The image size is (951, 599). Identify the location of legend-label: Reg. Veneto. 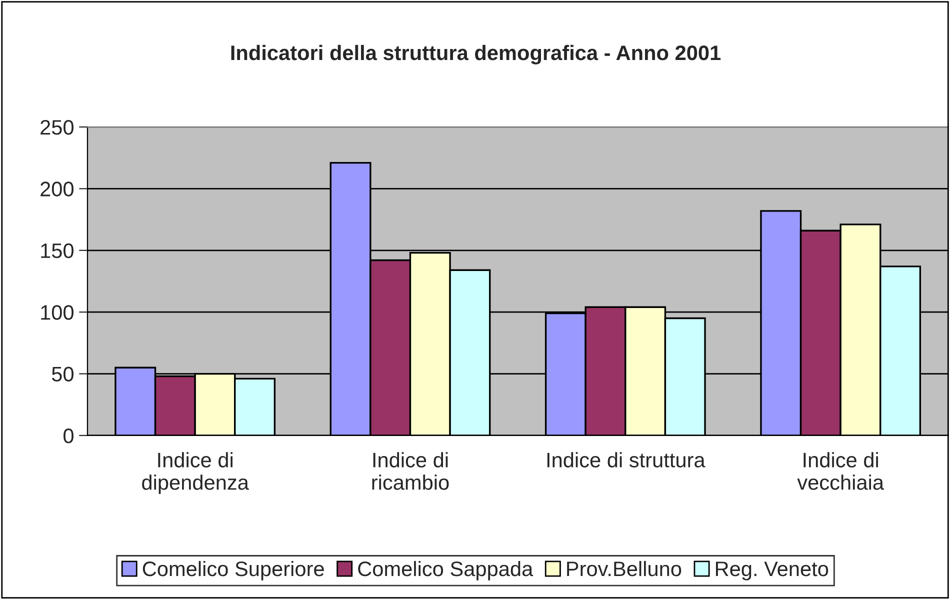
(772, 571).